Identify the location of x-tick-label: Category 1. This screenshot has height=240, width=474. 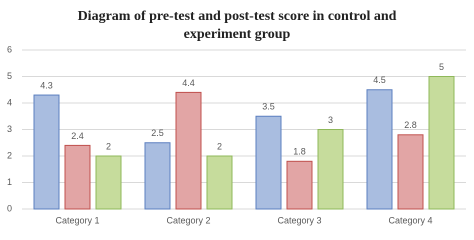
(77, 220).